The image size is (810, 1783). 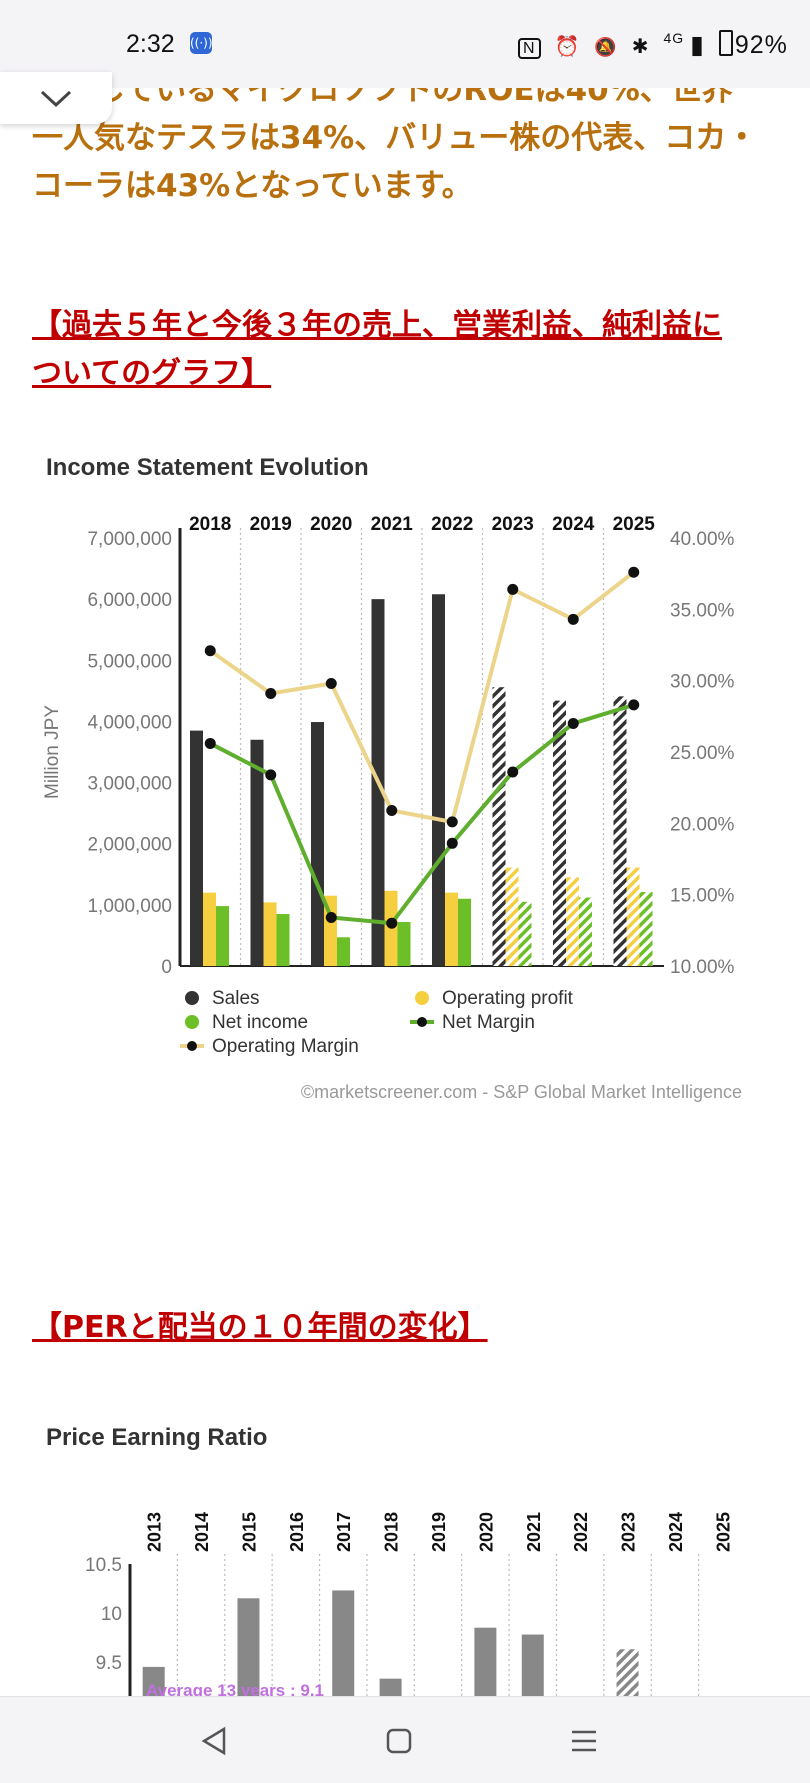 I want to click on home-square-icon, so click(x=398, y=1741).